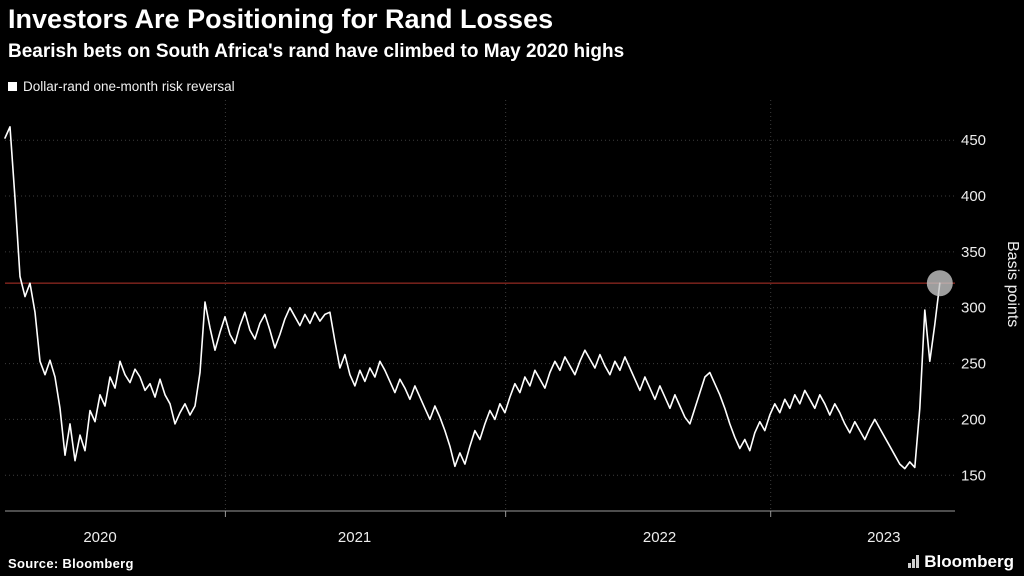  I want to click on y-tick-label: 350, so click(973, 252).